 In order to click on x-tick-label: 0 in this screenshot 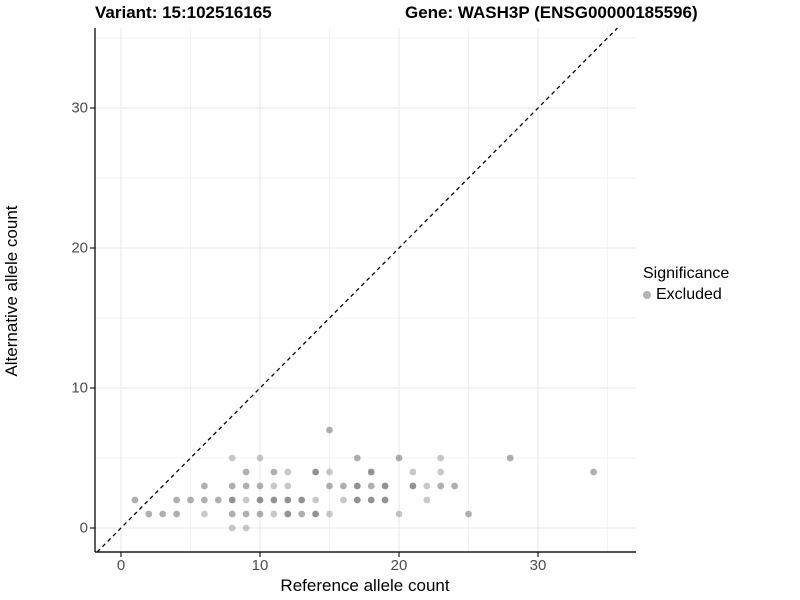, I will do `click(121, 565)`.